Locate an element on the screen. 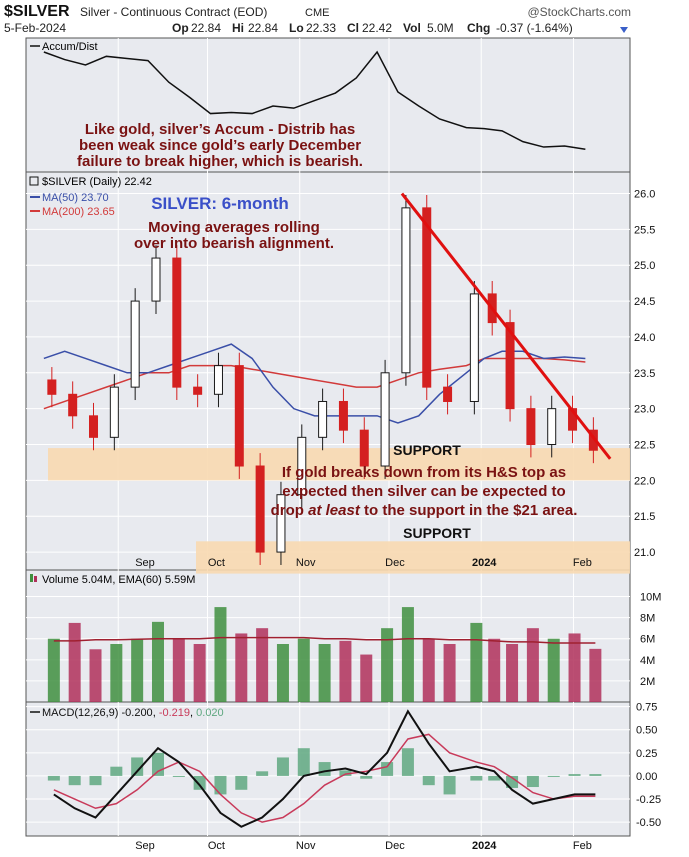 Image resolution: width=689 pixels, height=857 pixels. ma200-name: MA(200) is located at coordinates (63, 212).